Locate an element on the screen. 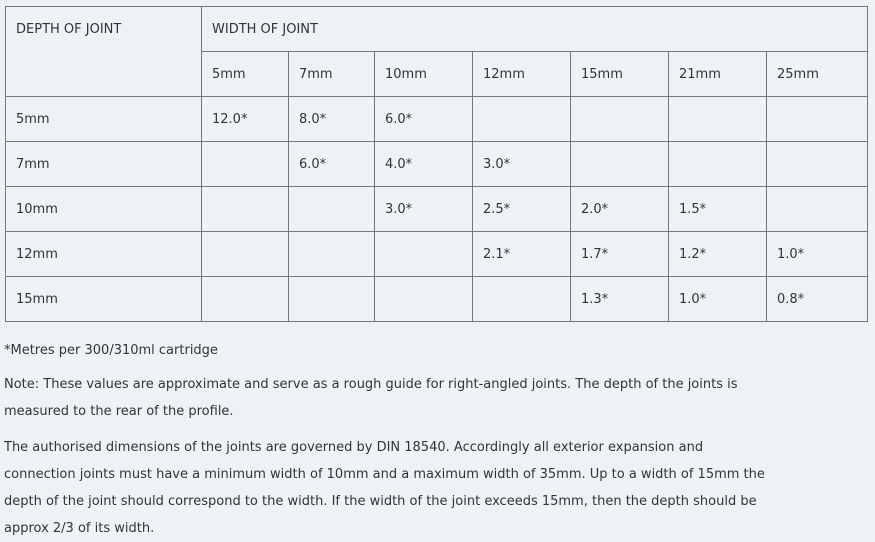 The height and width of the screenshot is (542, 875). table-row: 15mm 1.3* 1.0* 0.8* is located at coordinates (437, 299).